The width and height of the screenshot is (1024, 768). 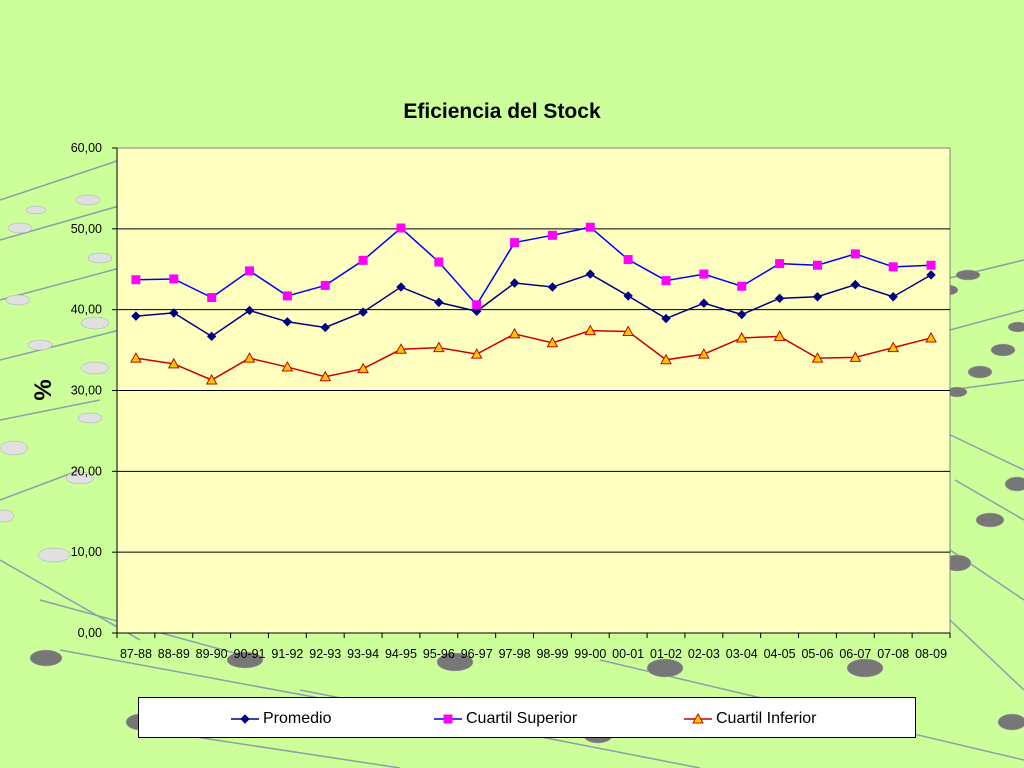 What do you see at coordinates (931, 654) in the screenshot?
I see `x-tick-label: 08-09` at bounding box center [931, 654].